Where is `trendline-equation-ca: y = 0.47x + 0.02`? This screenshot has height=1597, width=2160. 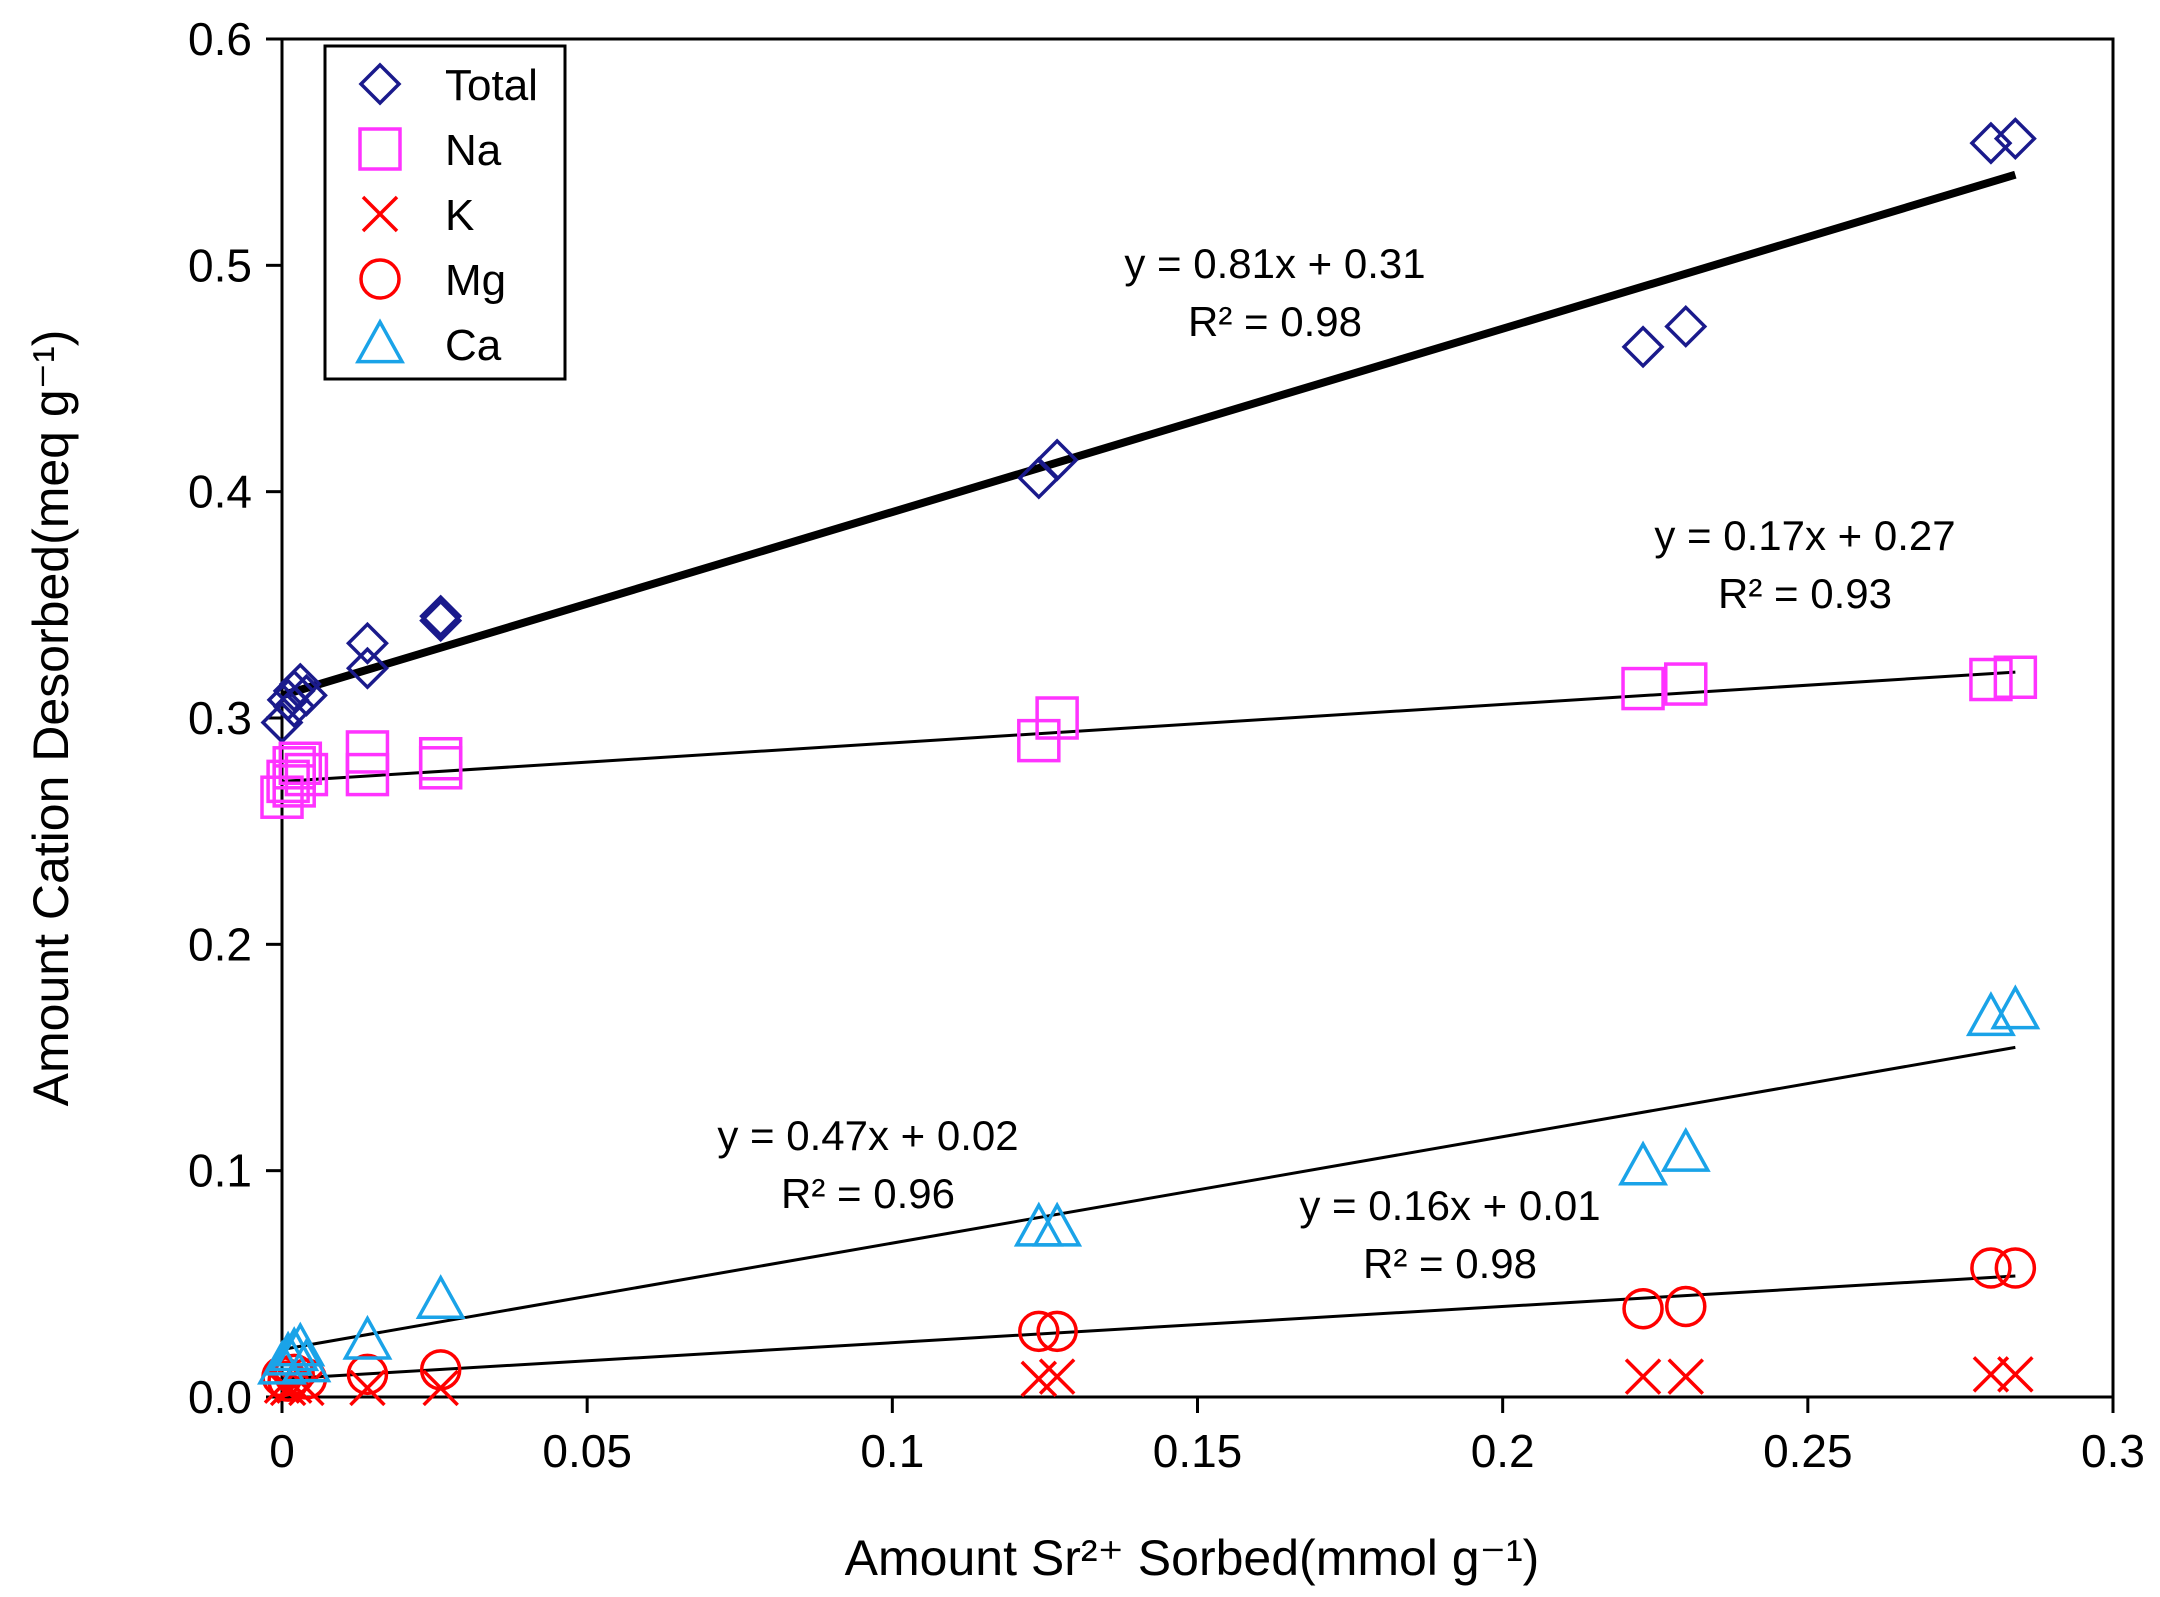
trendline-equation-ca: y = 0.47x + 0.02 is located at coordinates (867, 1135).